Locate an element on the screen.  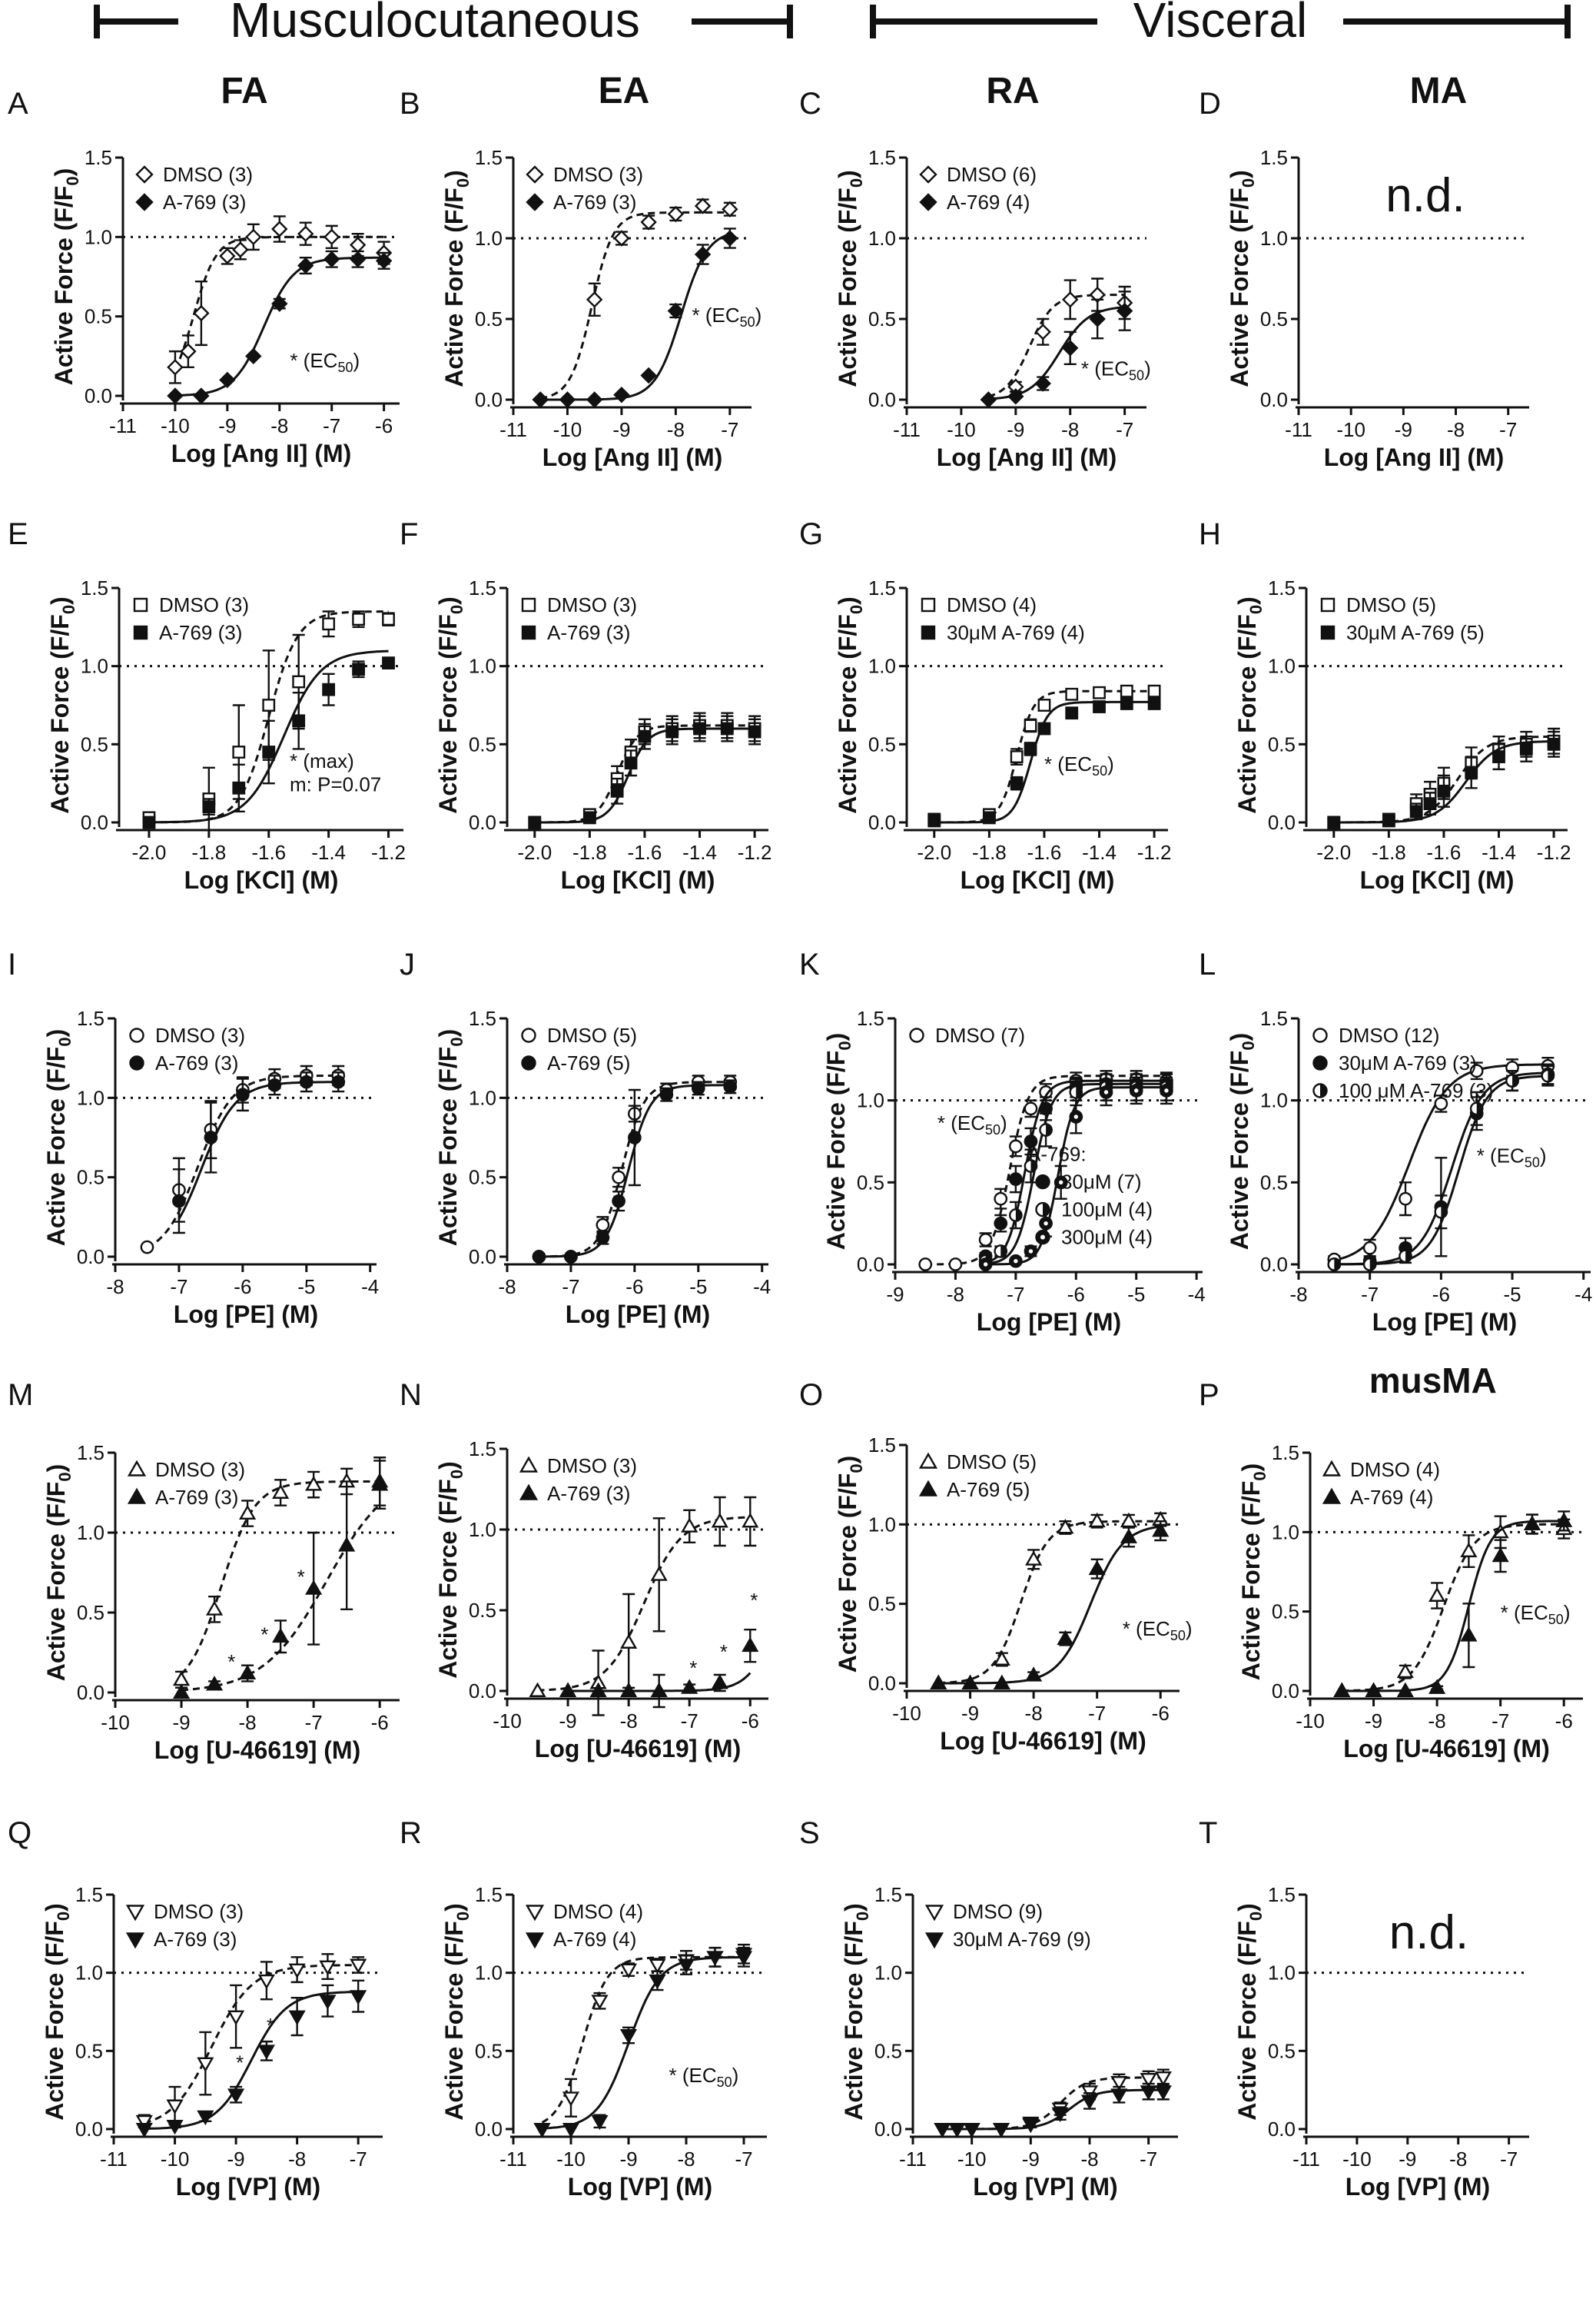
fit-curve is located at coordinates (1044, 762).